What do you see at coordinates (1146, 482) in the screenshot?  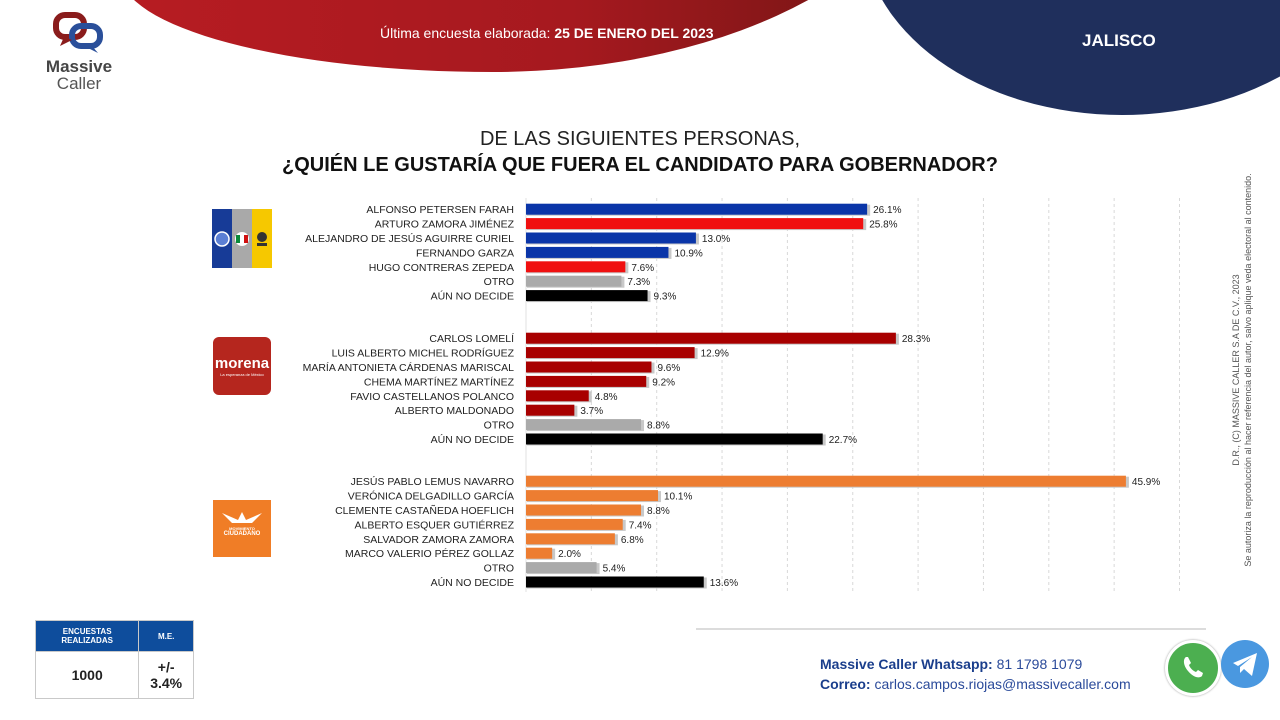 I see `data-label: 45.9%` at bounding box center [1146, 482].